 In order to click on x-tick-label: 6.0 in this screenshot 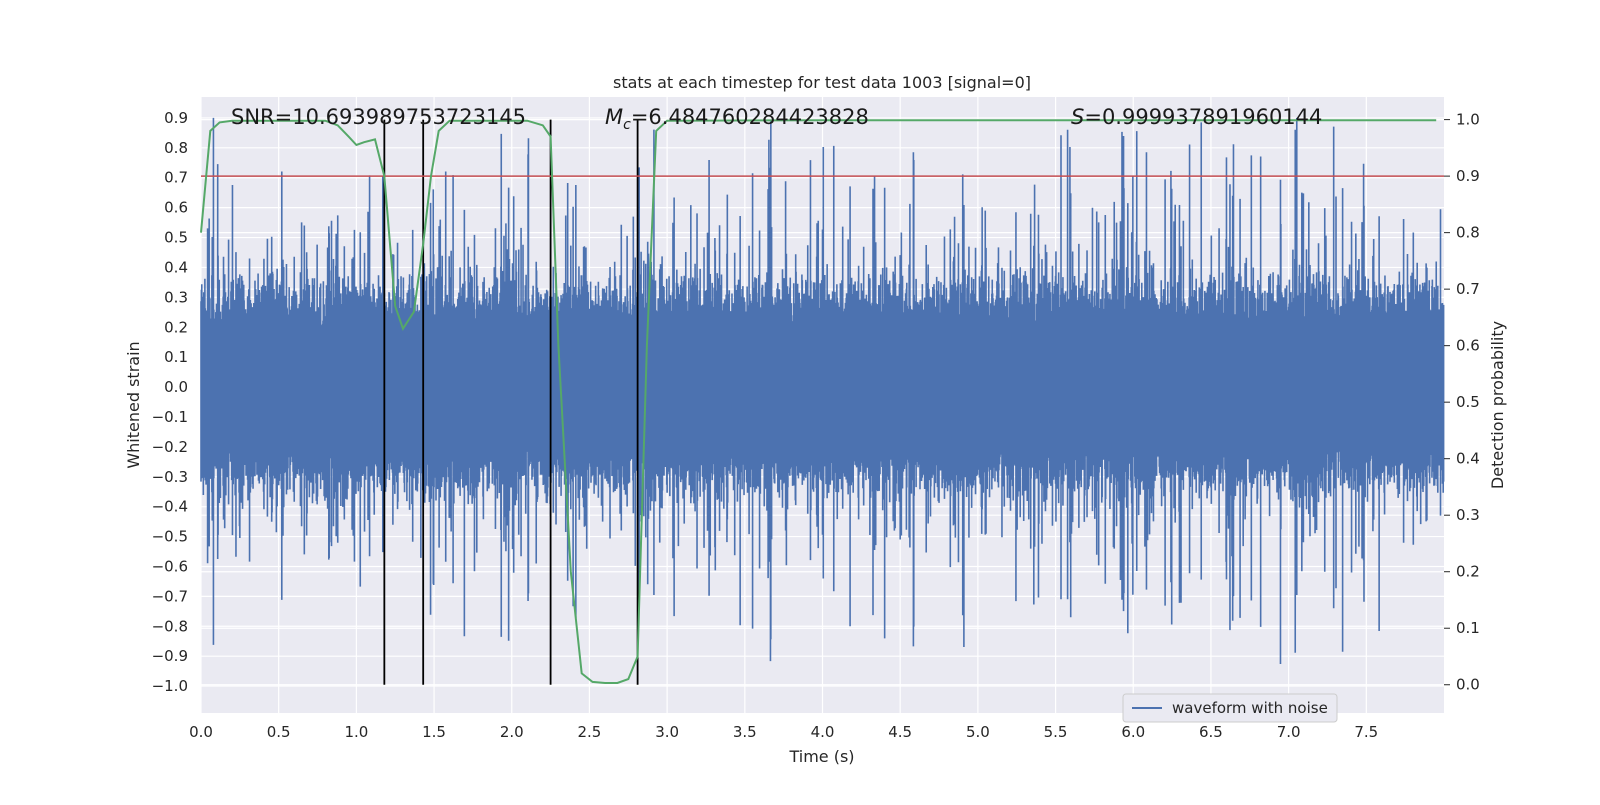, I will do `click(1133, 732)`.